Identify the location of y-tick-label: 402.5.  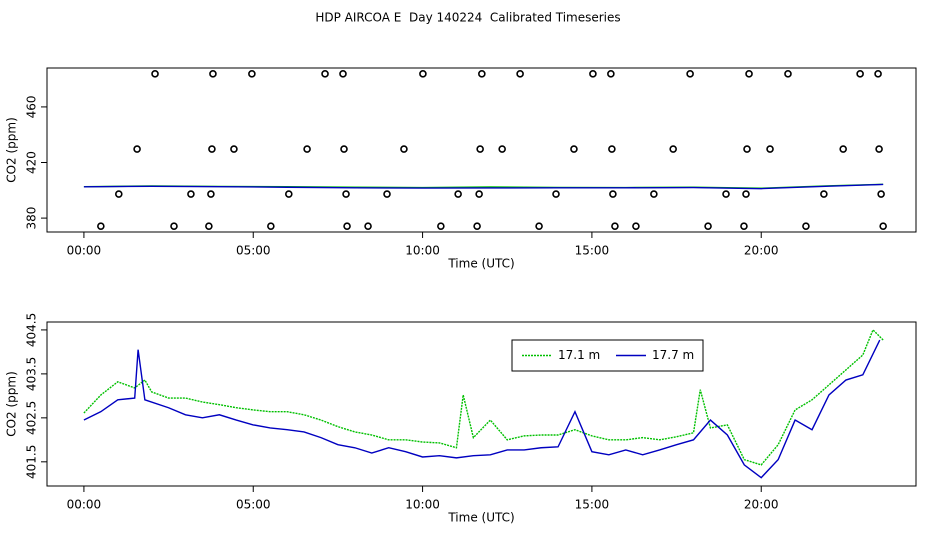
(32, 418).